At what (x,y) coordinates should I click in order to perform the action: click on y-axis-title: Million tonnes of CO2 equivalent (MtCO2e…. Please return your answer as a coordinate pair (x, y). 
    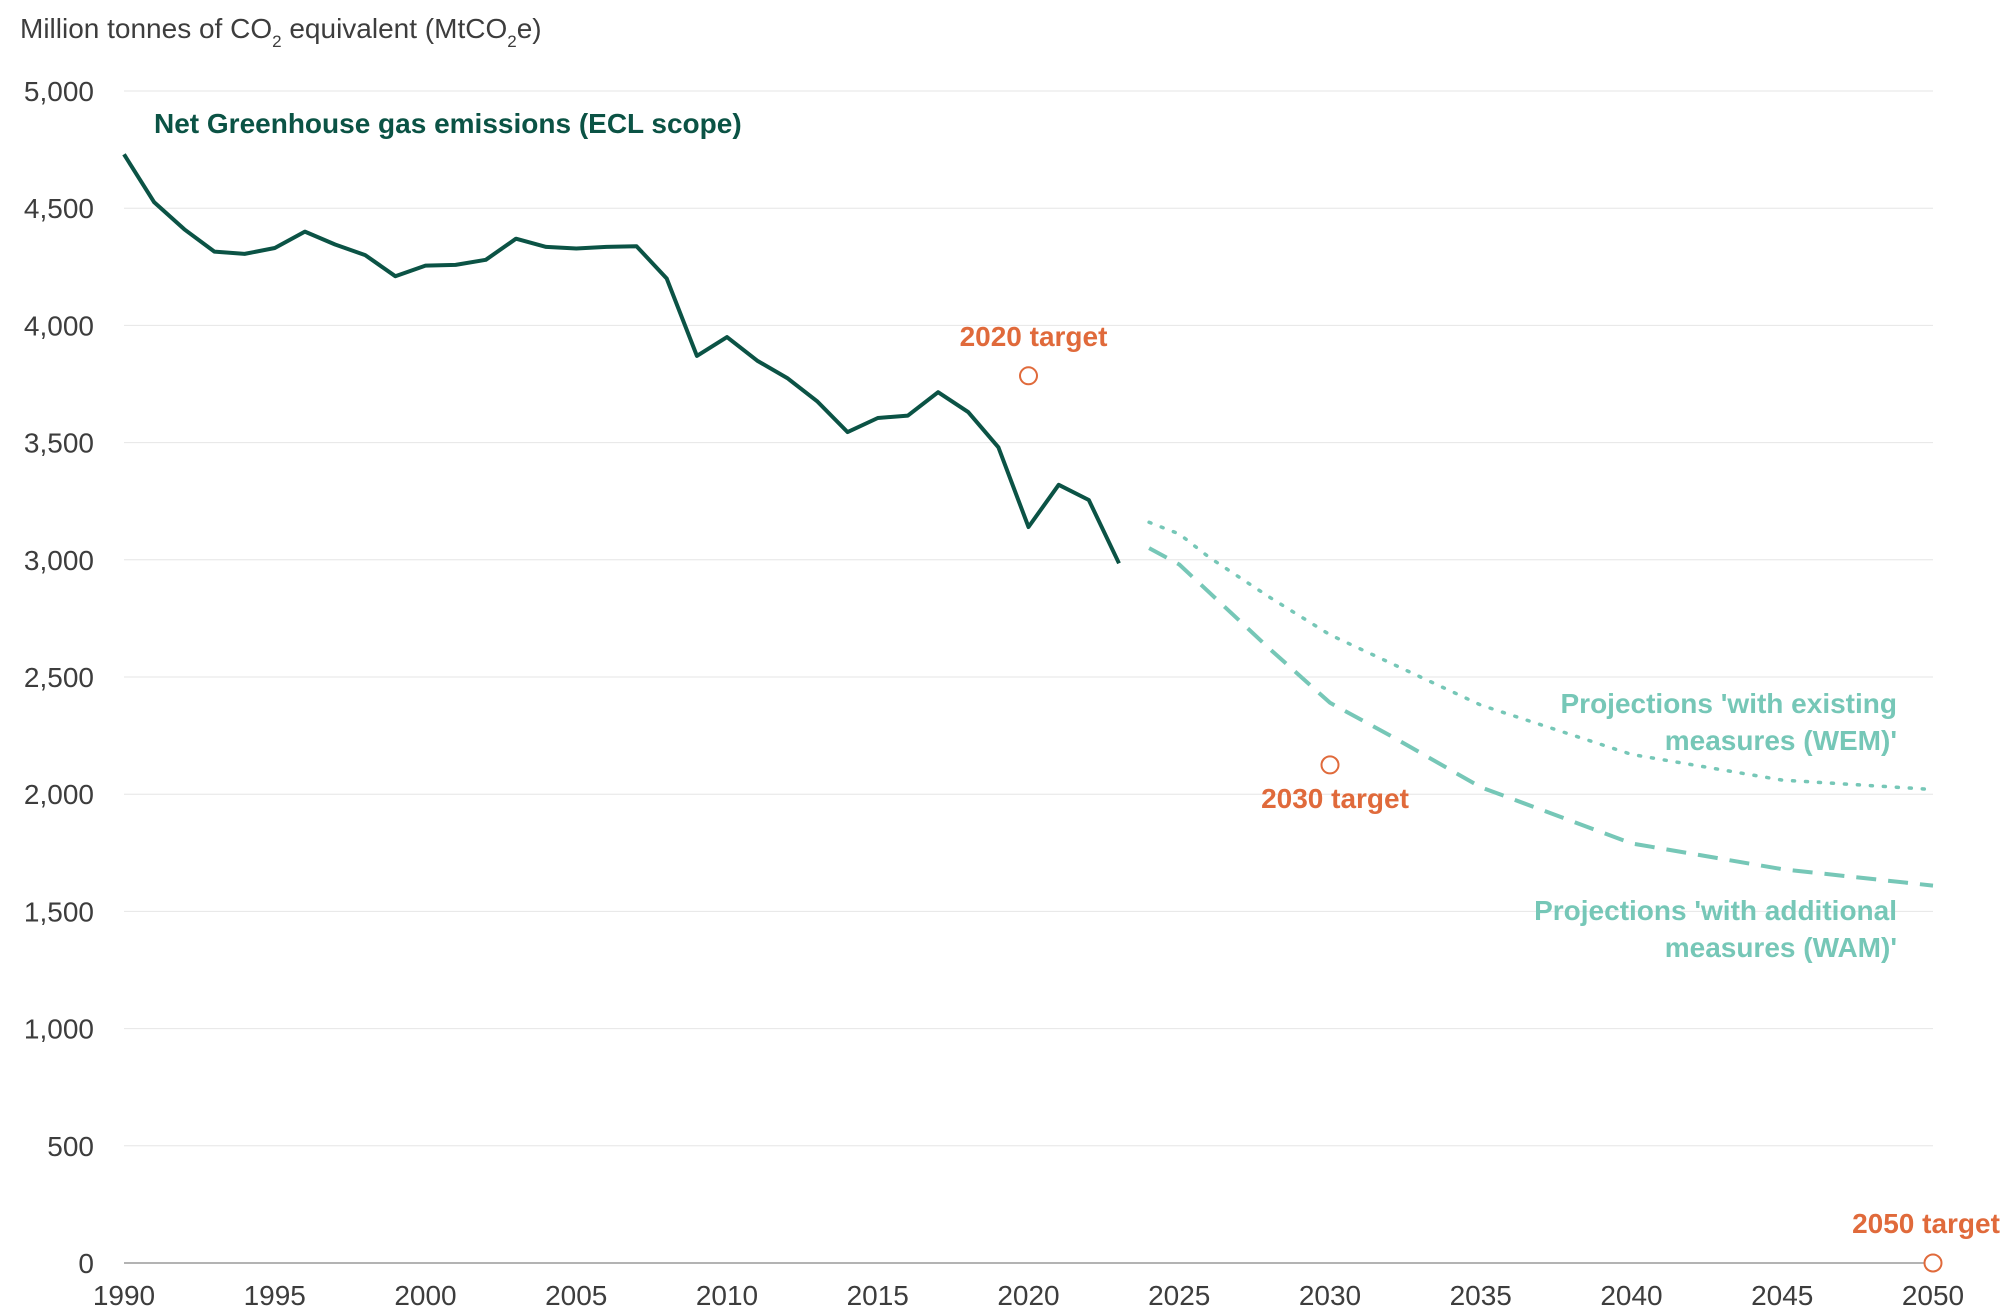
    Looking at the image, I should click on (281, 32).